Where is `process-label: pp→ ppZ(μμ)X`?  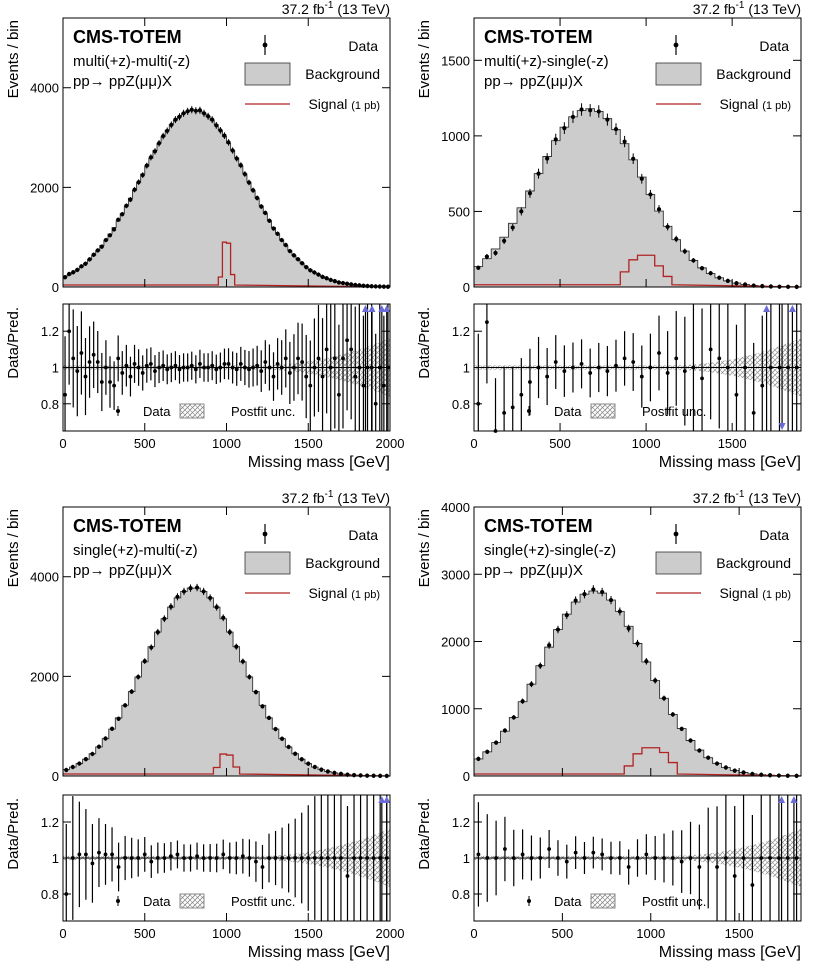
process-label: pp→ ppZ(μμ)X is located at coordinates (122, 570).